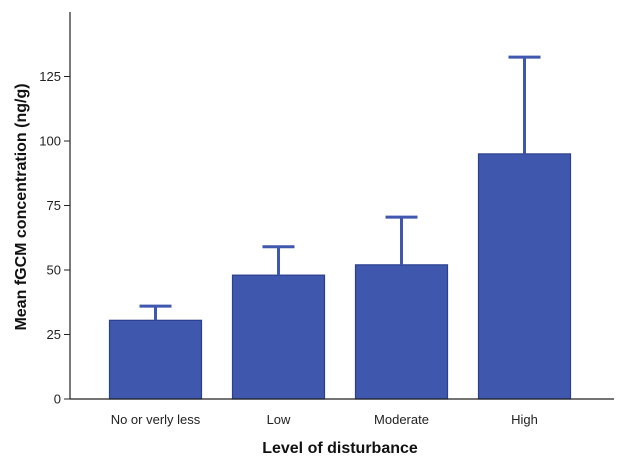 This screenshot has width=619, height=459. I want to click on x-tick-label: No or verly less, so click(156, 419).